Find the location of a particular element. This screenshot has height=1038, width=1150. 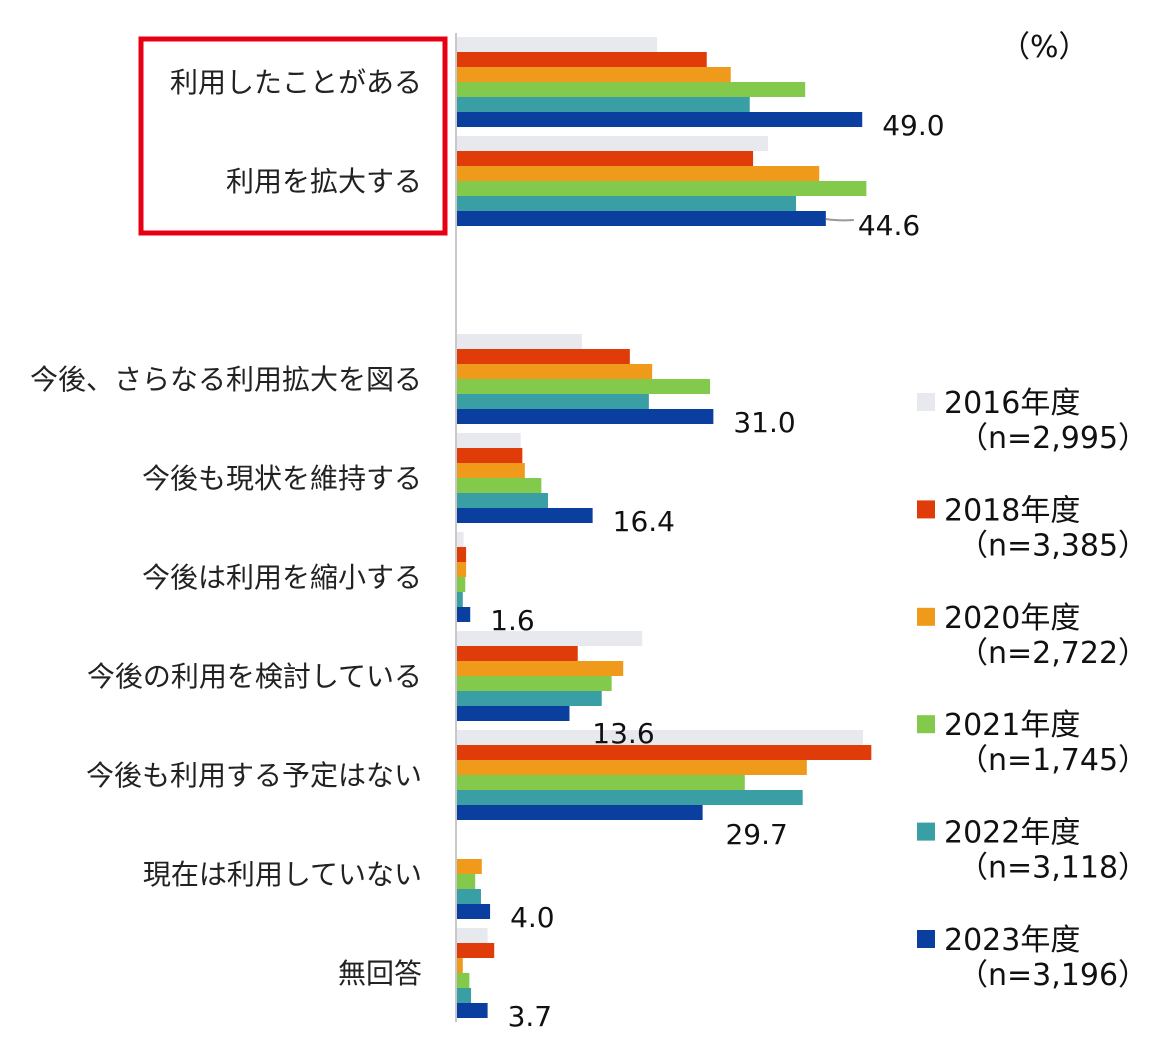

legend-label: 2021年度 is located at coordinates (1012, 725).